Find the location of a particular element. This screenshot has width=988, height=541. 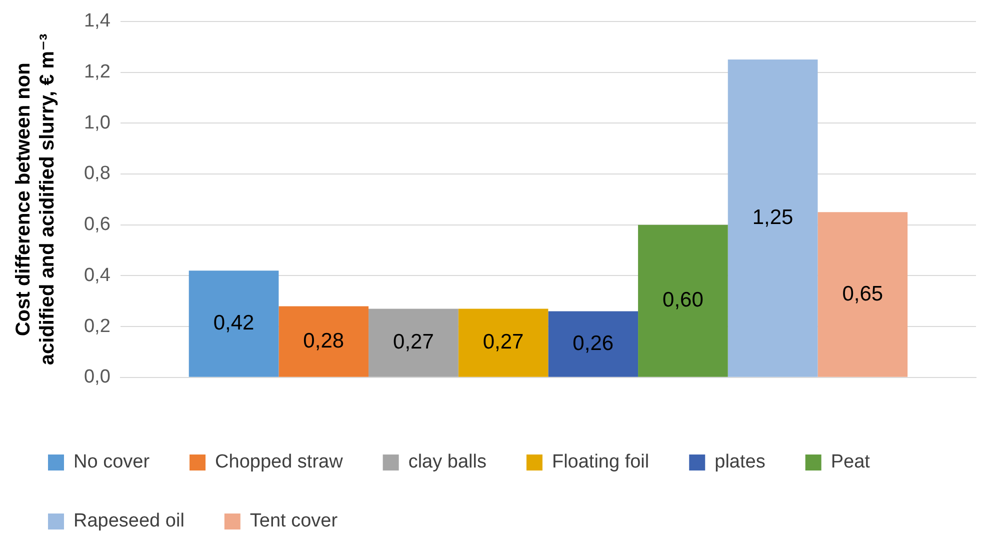

legend-label: No cover is located at coordinates (112, 462).